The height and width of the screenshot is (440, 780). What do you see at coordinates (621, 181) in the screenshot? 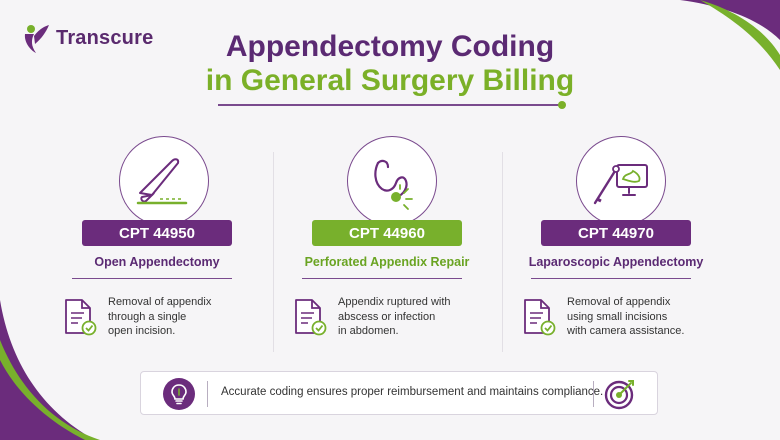
I see `laparoscope-monitor-icon` at bounding box center [621, 181].